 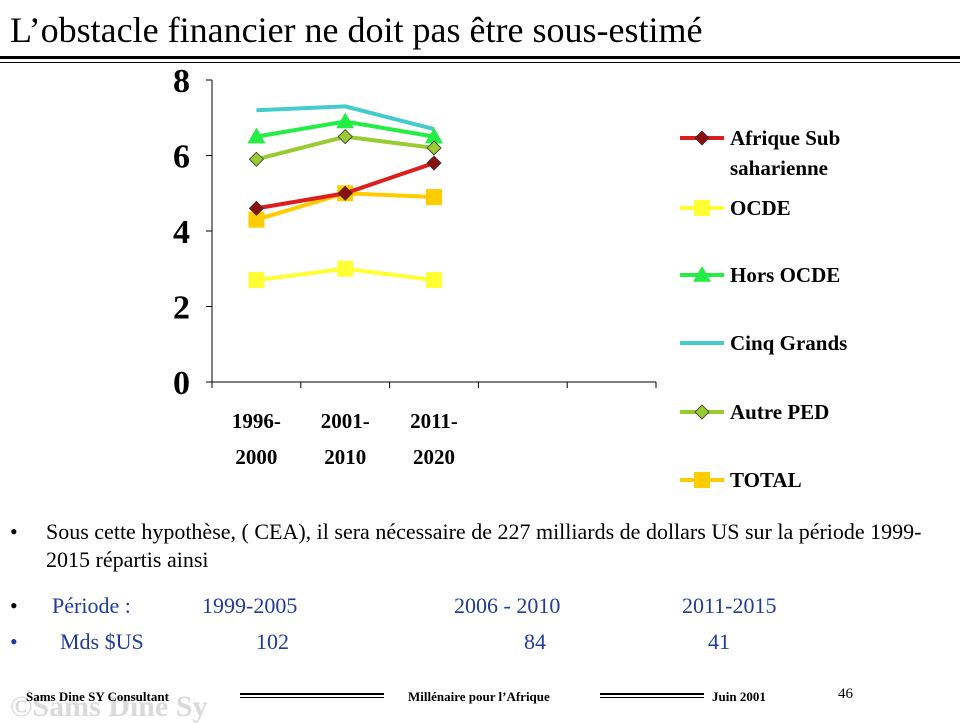 What do you see at coordinates (779, 412) in the screenshot?
I see `legend-label: Autre PED` at bounding box center [779, 412].